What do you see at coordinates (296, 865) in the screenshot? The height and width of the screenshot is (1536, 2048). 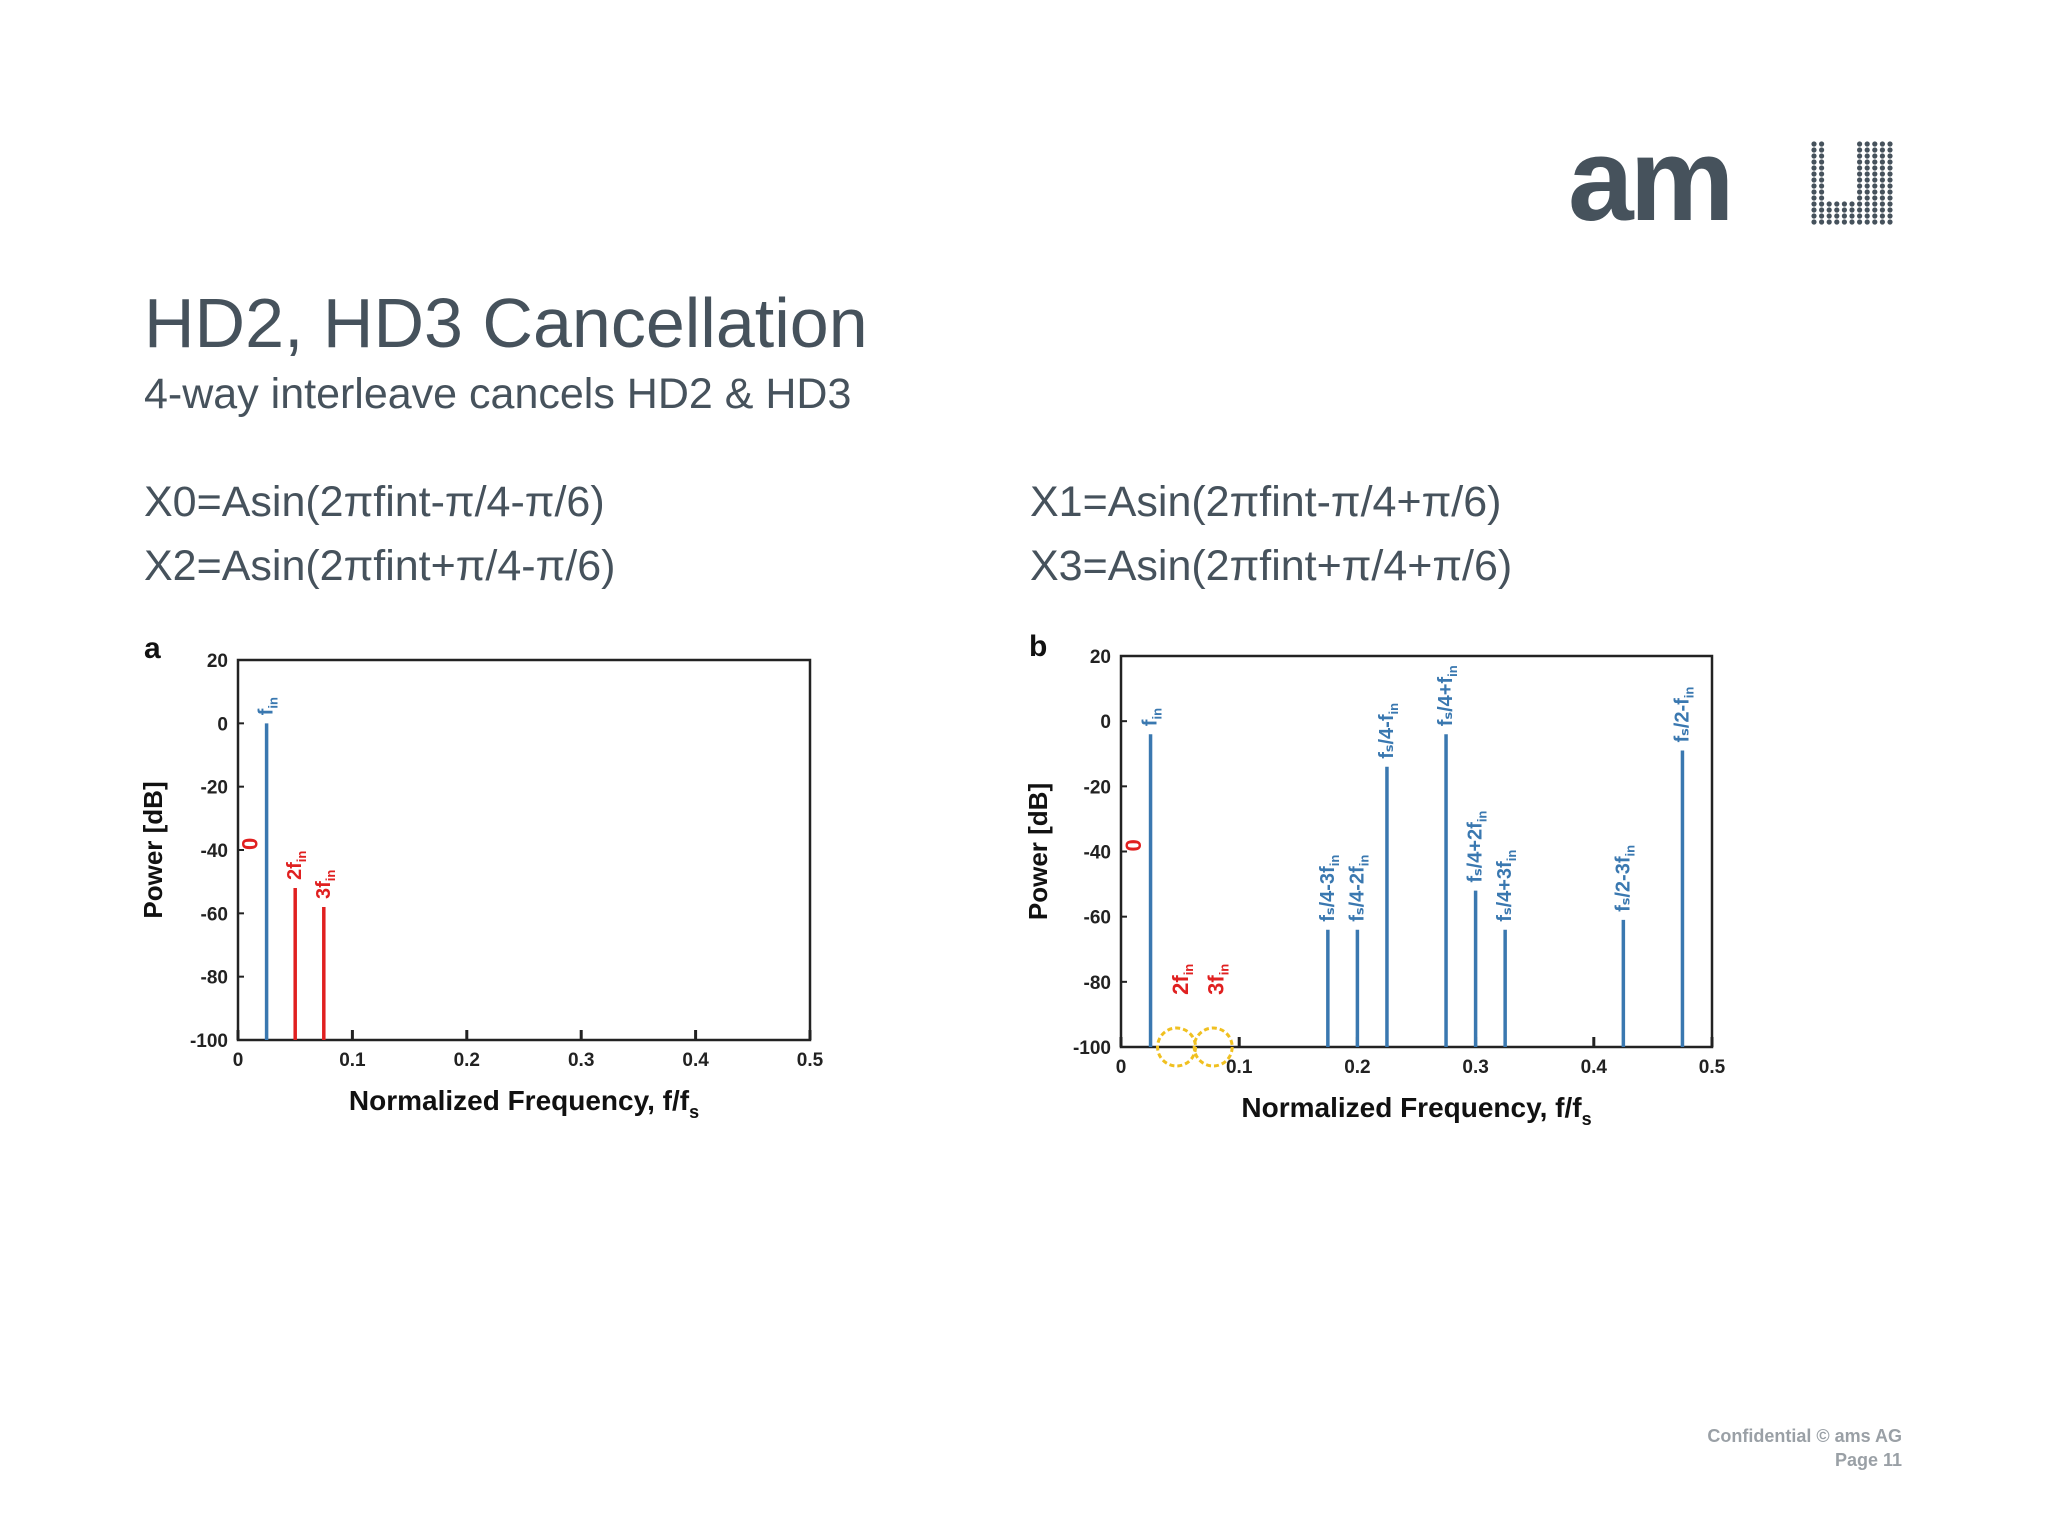 I see `bar-label: 2fin` at bounding box center [296, 865].